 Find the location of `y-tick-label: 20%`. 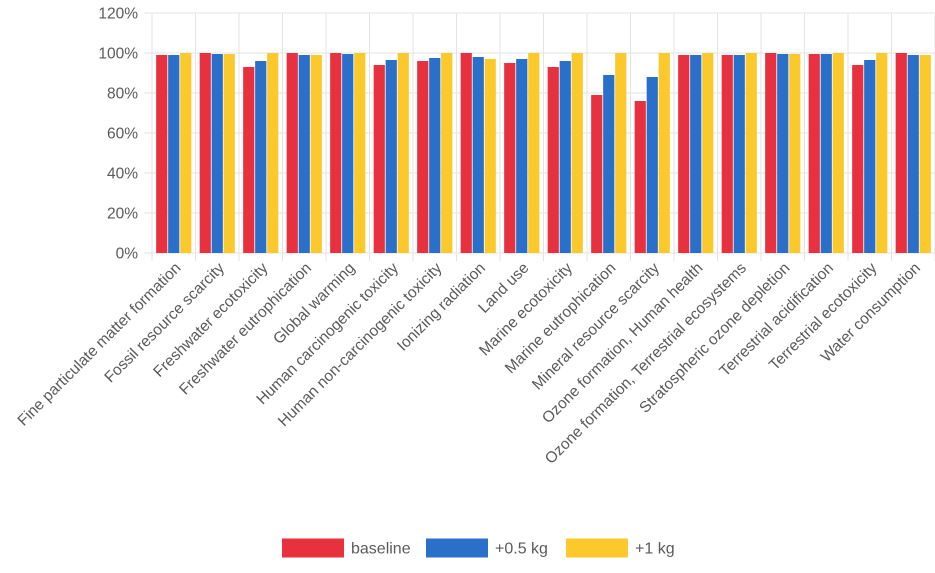

y-tick-label: 20% is located at coordinates (122, 214).